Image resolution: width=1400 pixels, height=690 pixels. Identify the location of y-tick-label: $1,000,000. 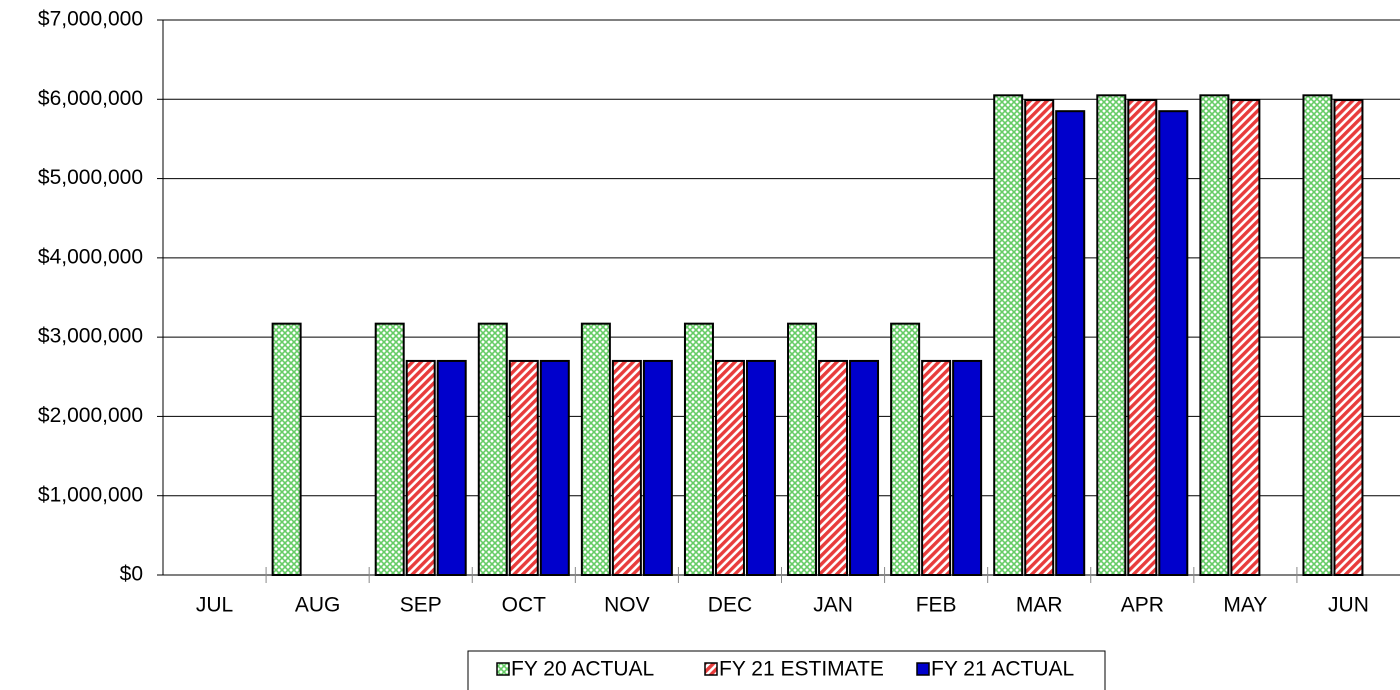
(90, 494).